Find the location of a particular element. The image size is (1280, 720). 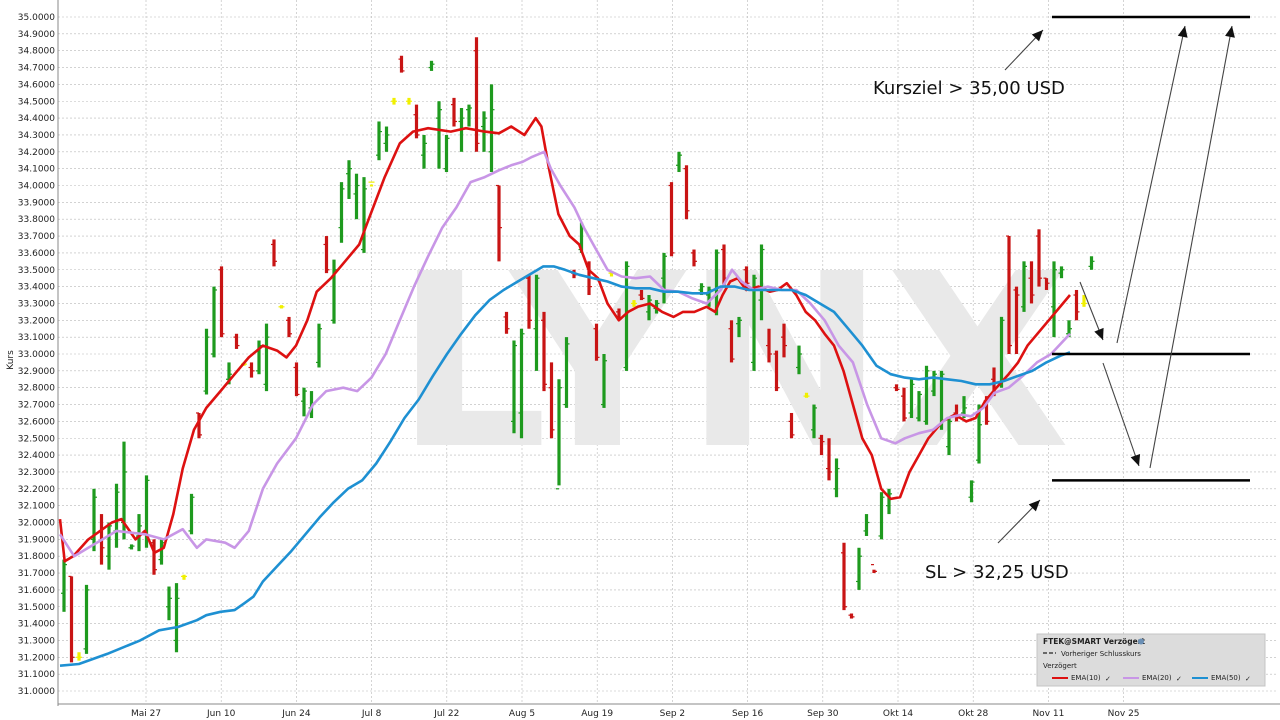

x-tick-label: Sep 2 is located at coordinates (673, 714).